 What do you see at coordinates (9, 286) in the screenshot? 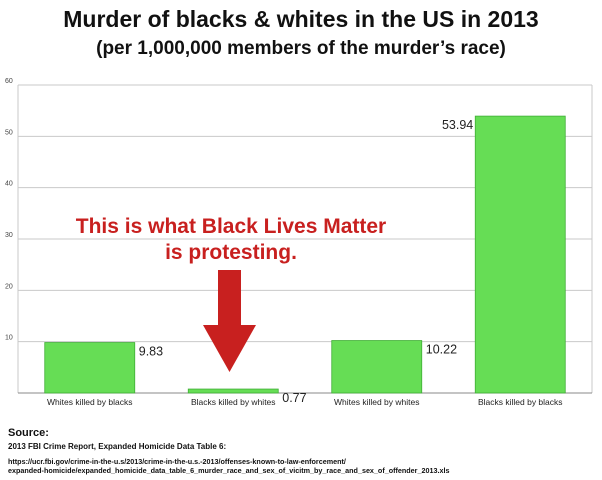
I see `y-tick-label: 20` at bounding box center [9, 286].